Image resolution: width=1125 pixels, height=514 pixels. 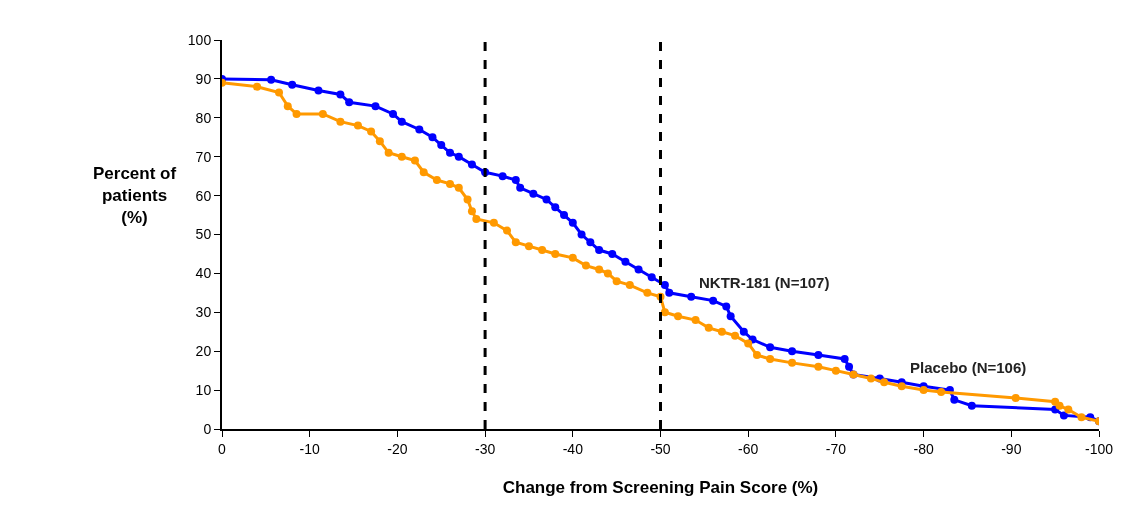 What do you see at coordinates (222, 448) in the screenshot?
I see `x-tick-label: 0` at bounding box center [222, 448].